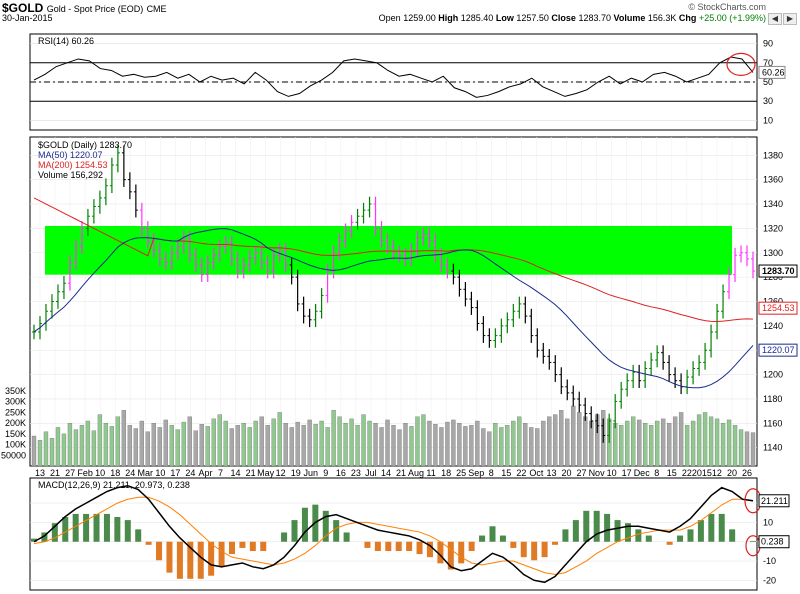 This screenshot has width=800, height=594. Describe the element at coordinates (773, 180) in the screenshot. I see `price-tick-label: 1360` at that location.